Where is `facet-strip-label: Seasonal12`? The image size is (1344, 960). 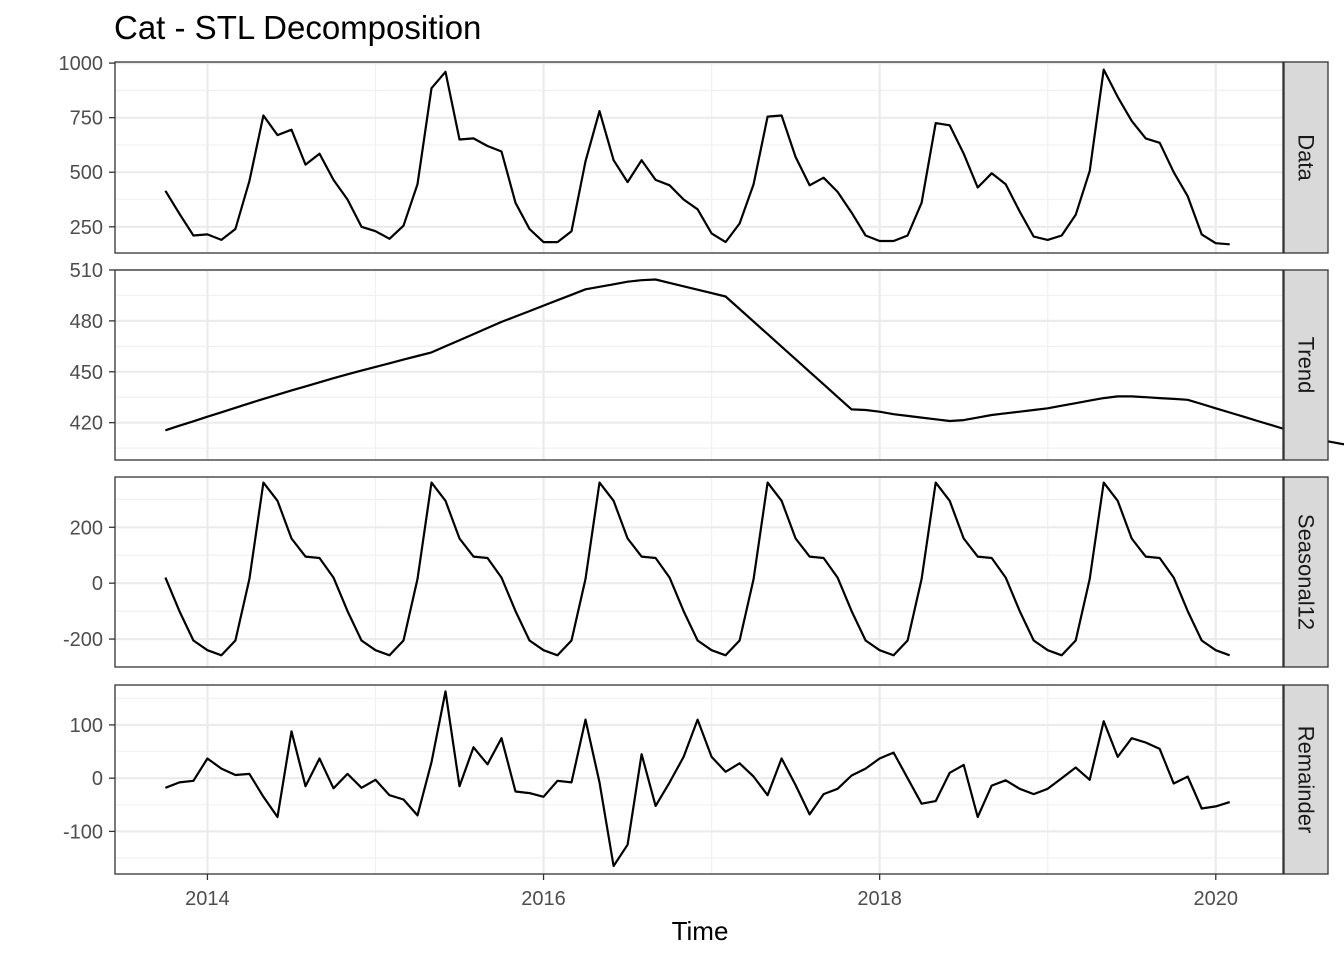 facet-strip-label: Seasonal12 is located at coordinates (1306, 572).